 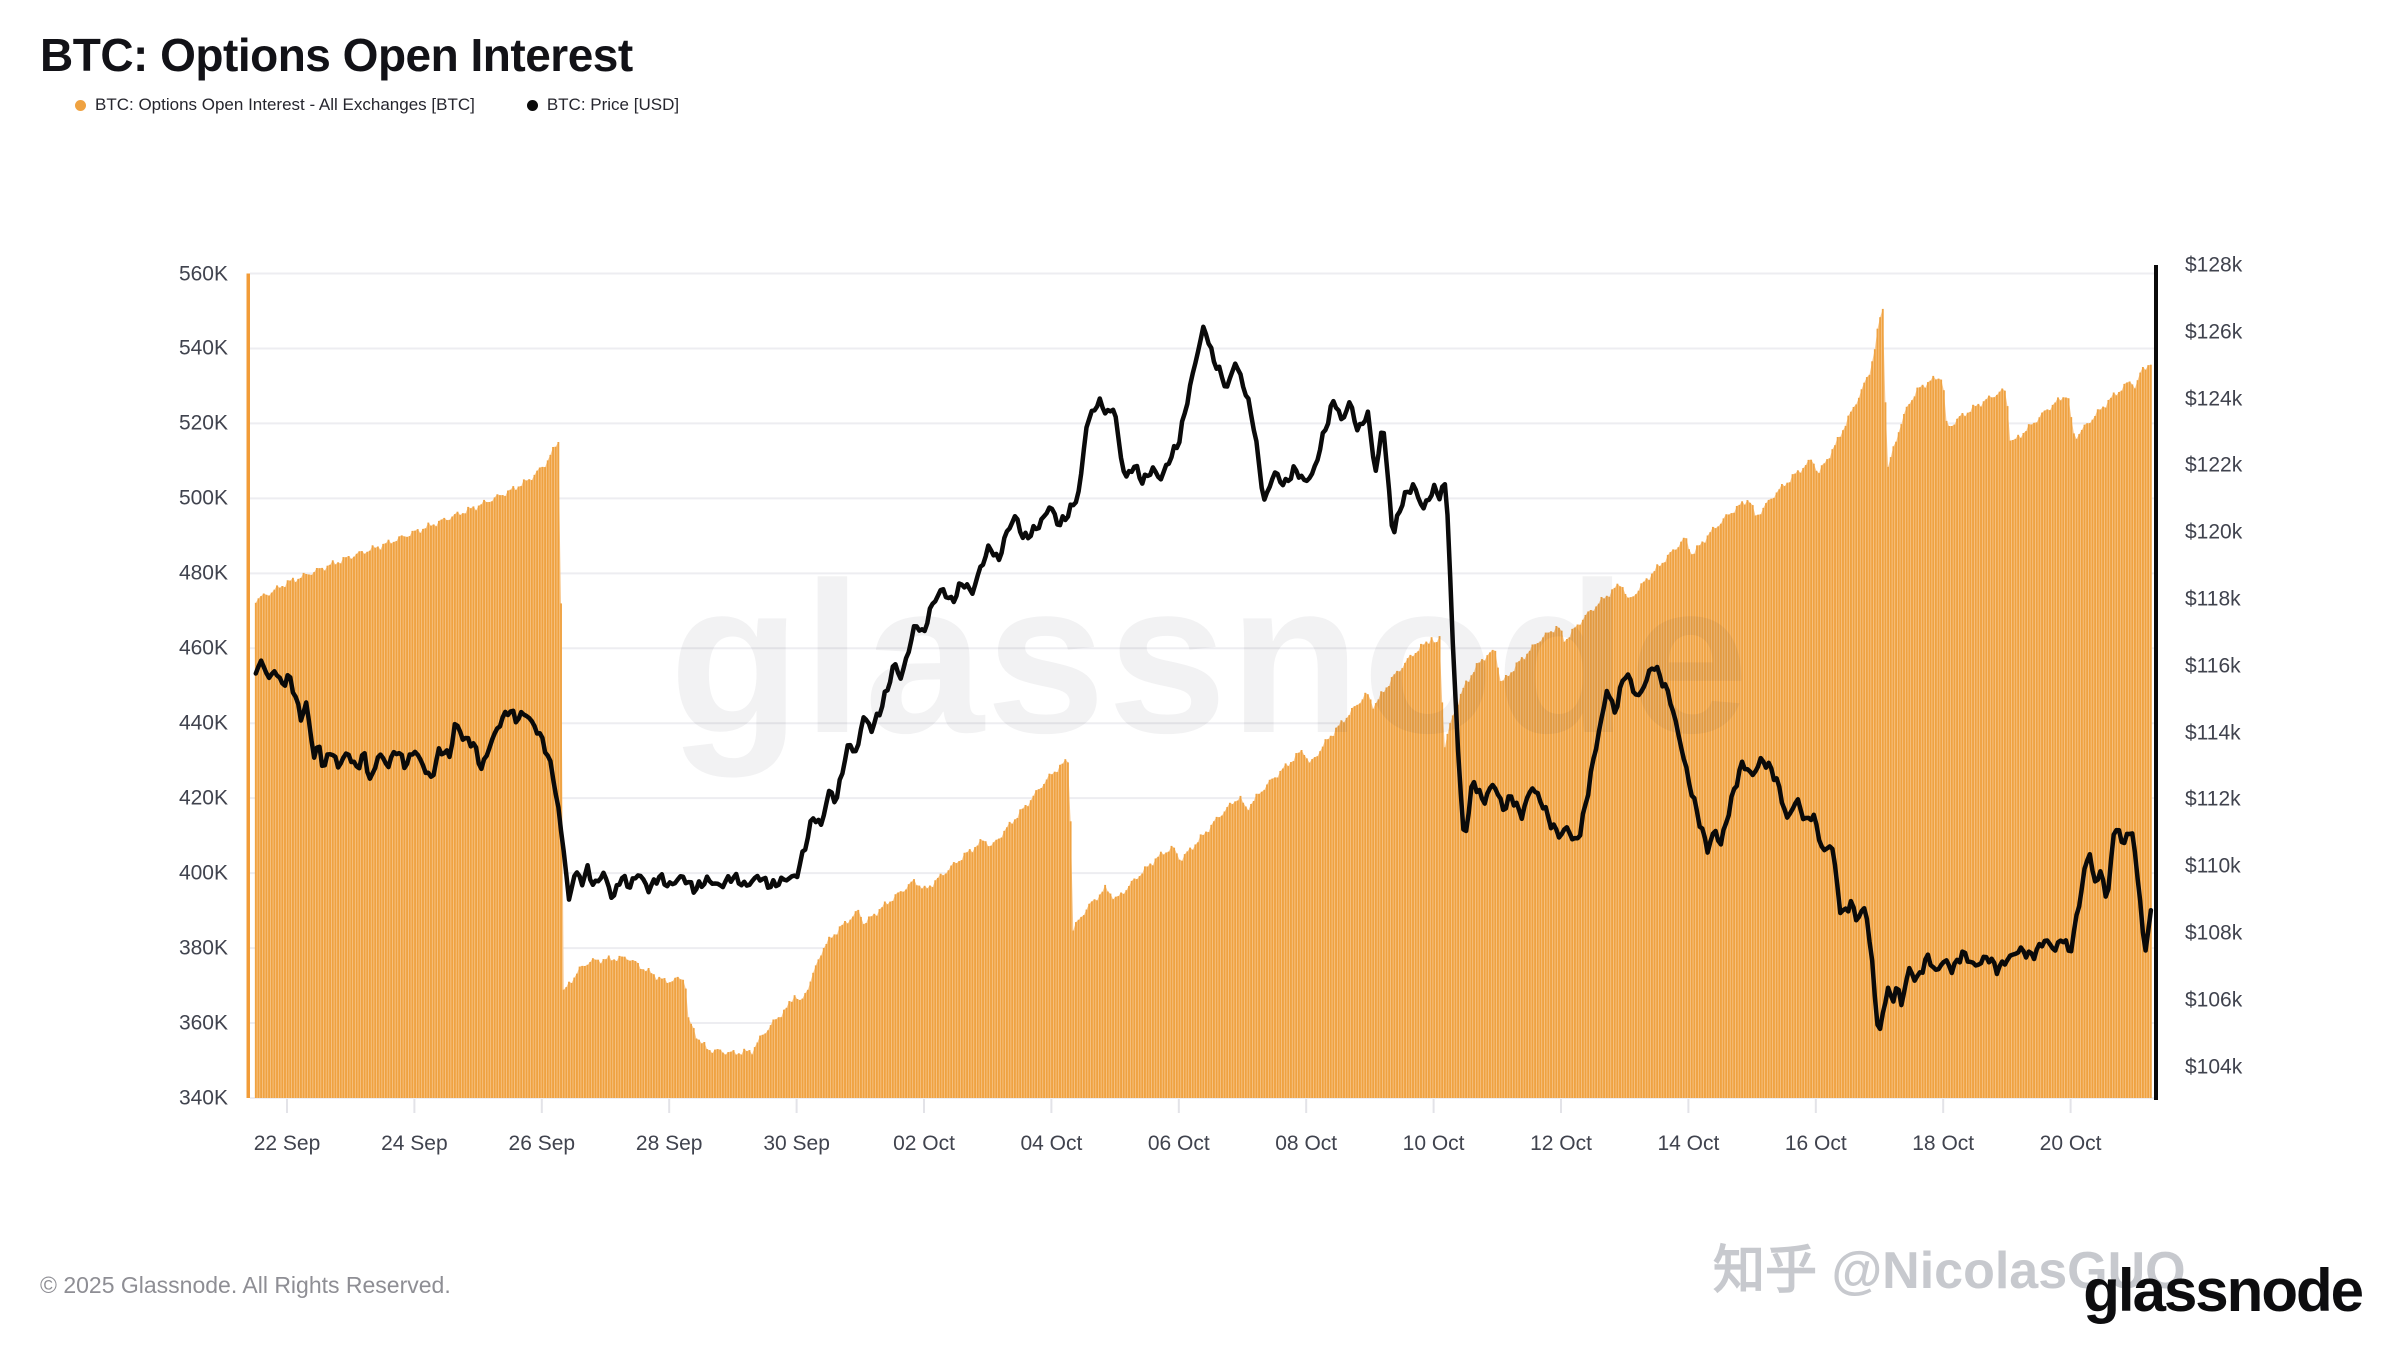 What do you see at coordinates (2214, 1067) in the screenshot?
I see `y-axis-label-right: $104k` at bounding box center [2214, 1067].